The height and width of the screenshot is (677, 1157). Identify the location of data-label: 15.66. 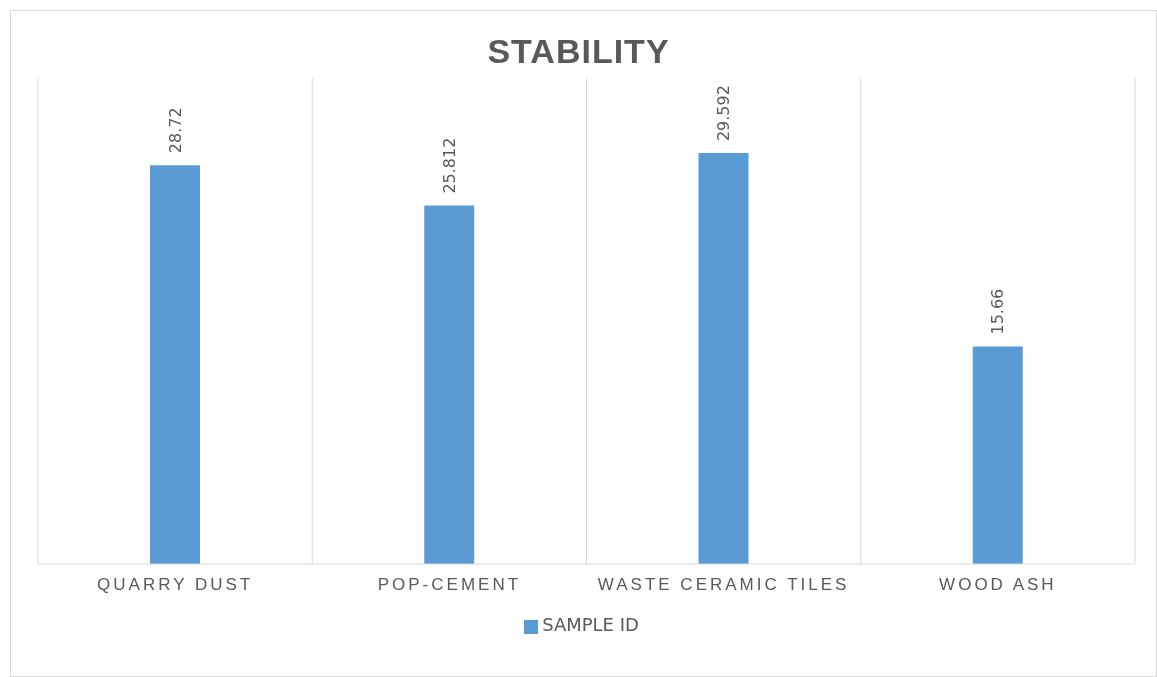
(998, 311).